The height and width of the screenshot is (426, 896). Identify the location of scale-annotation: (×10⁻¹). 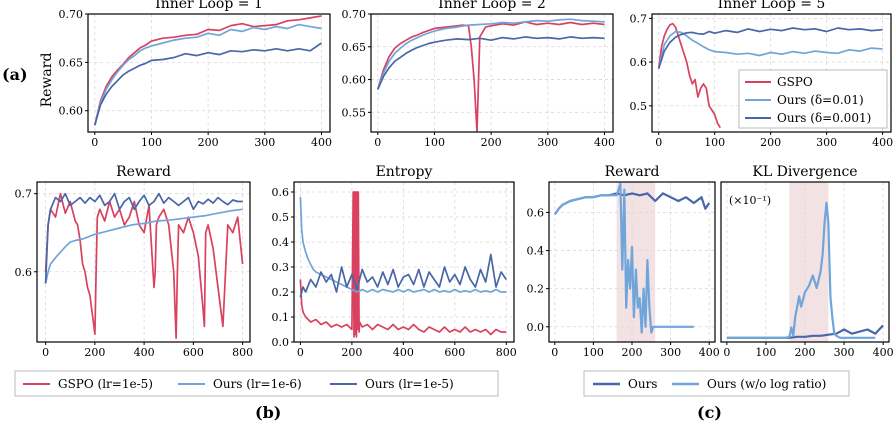
(750, 200).